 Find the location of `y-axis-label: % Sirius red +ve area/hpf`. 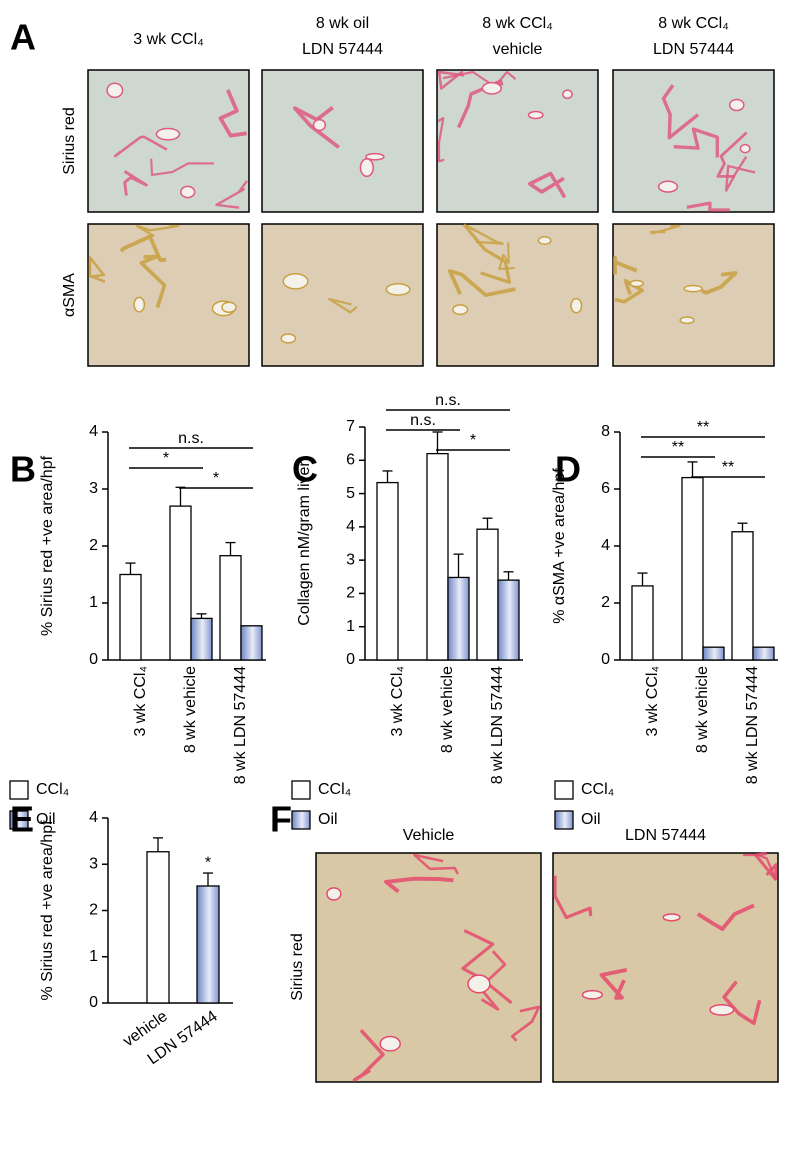

y-axis-label: % Sirius red +ve area/hpf is located at coordinates (47, 545).